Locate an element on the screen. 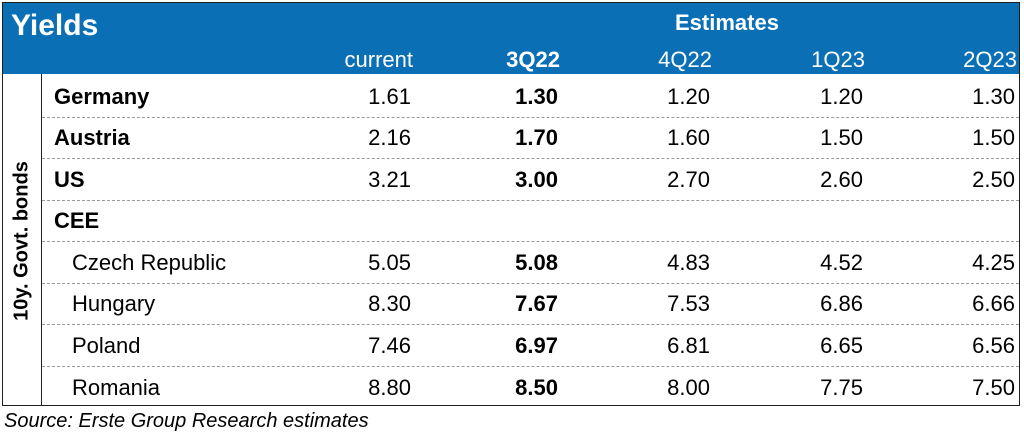  side-label: 10y. Govt. bonds is located at coordinates (21, 241).